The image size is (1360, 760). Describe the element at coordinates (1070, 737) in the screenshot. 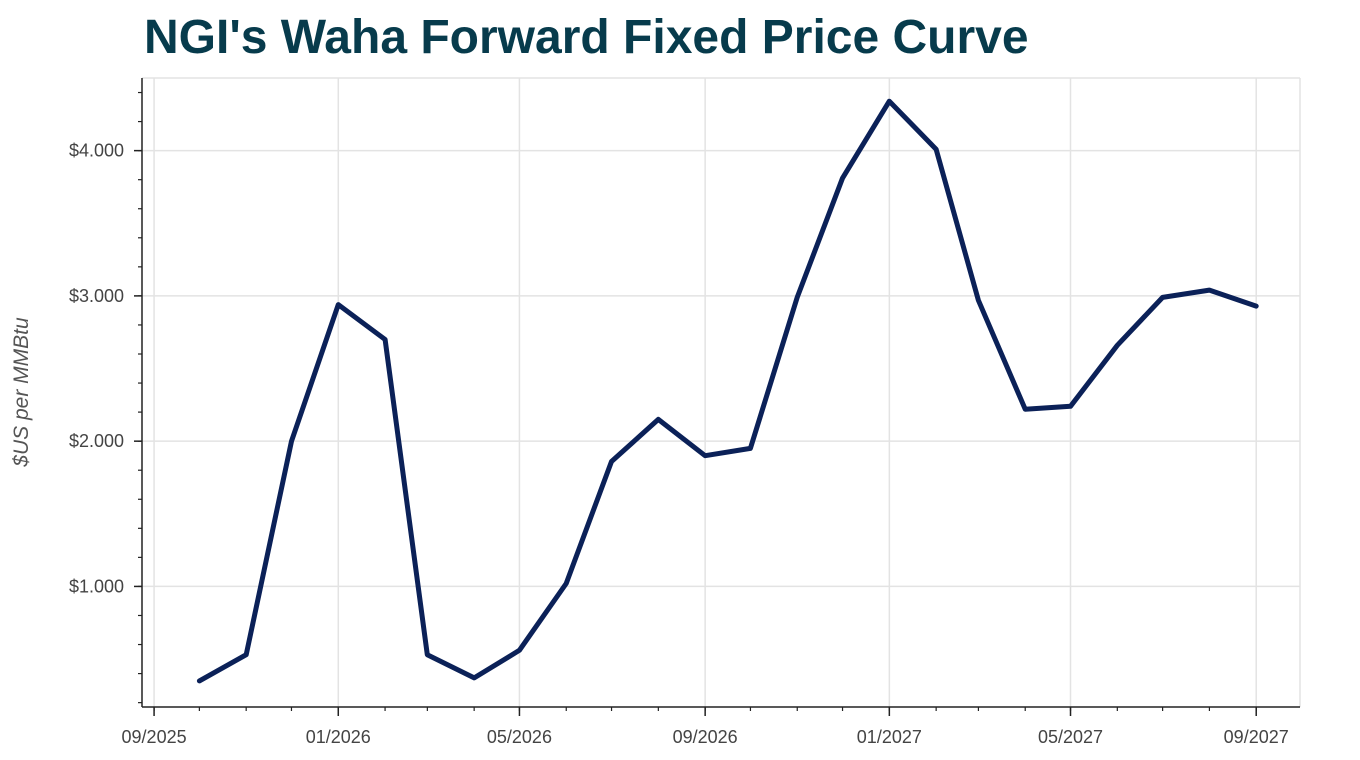

I see `x-tick-label: 05/2027` at that location.